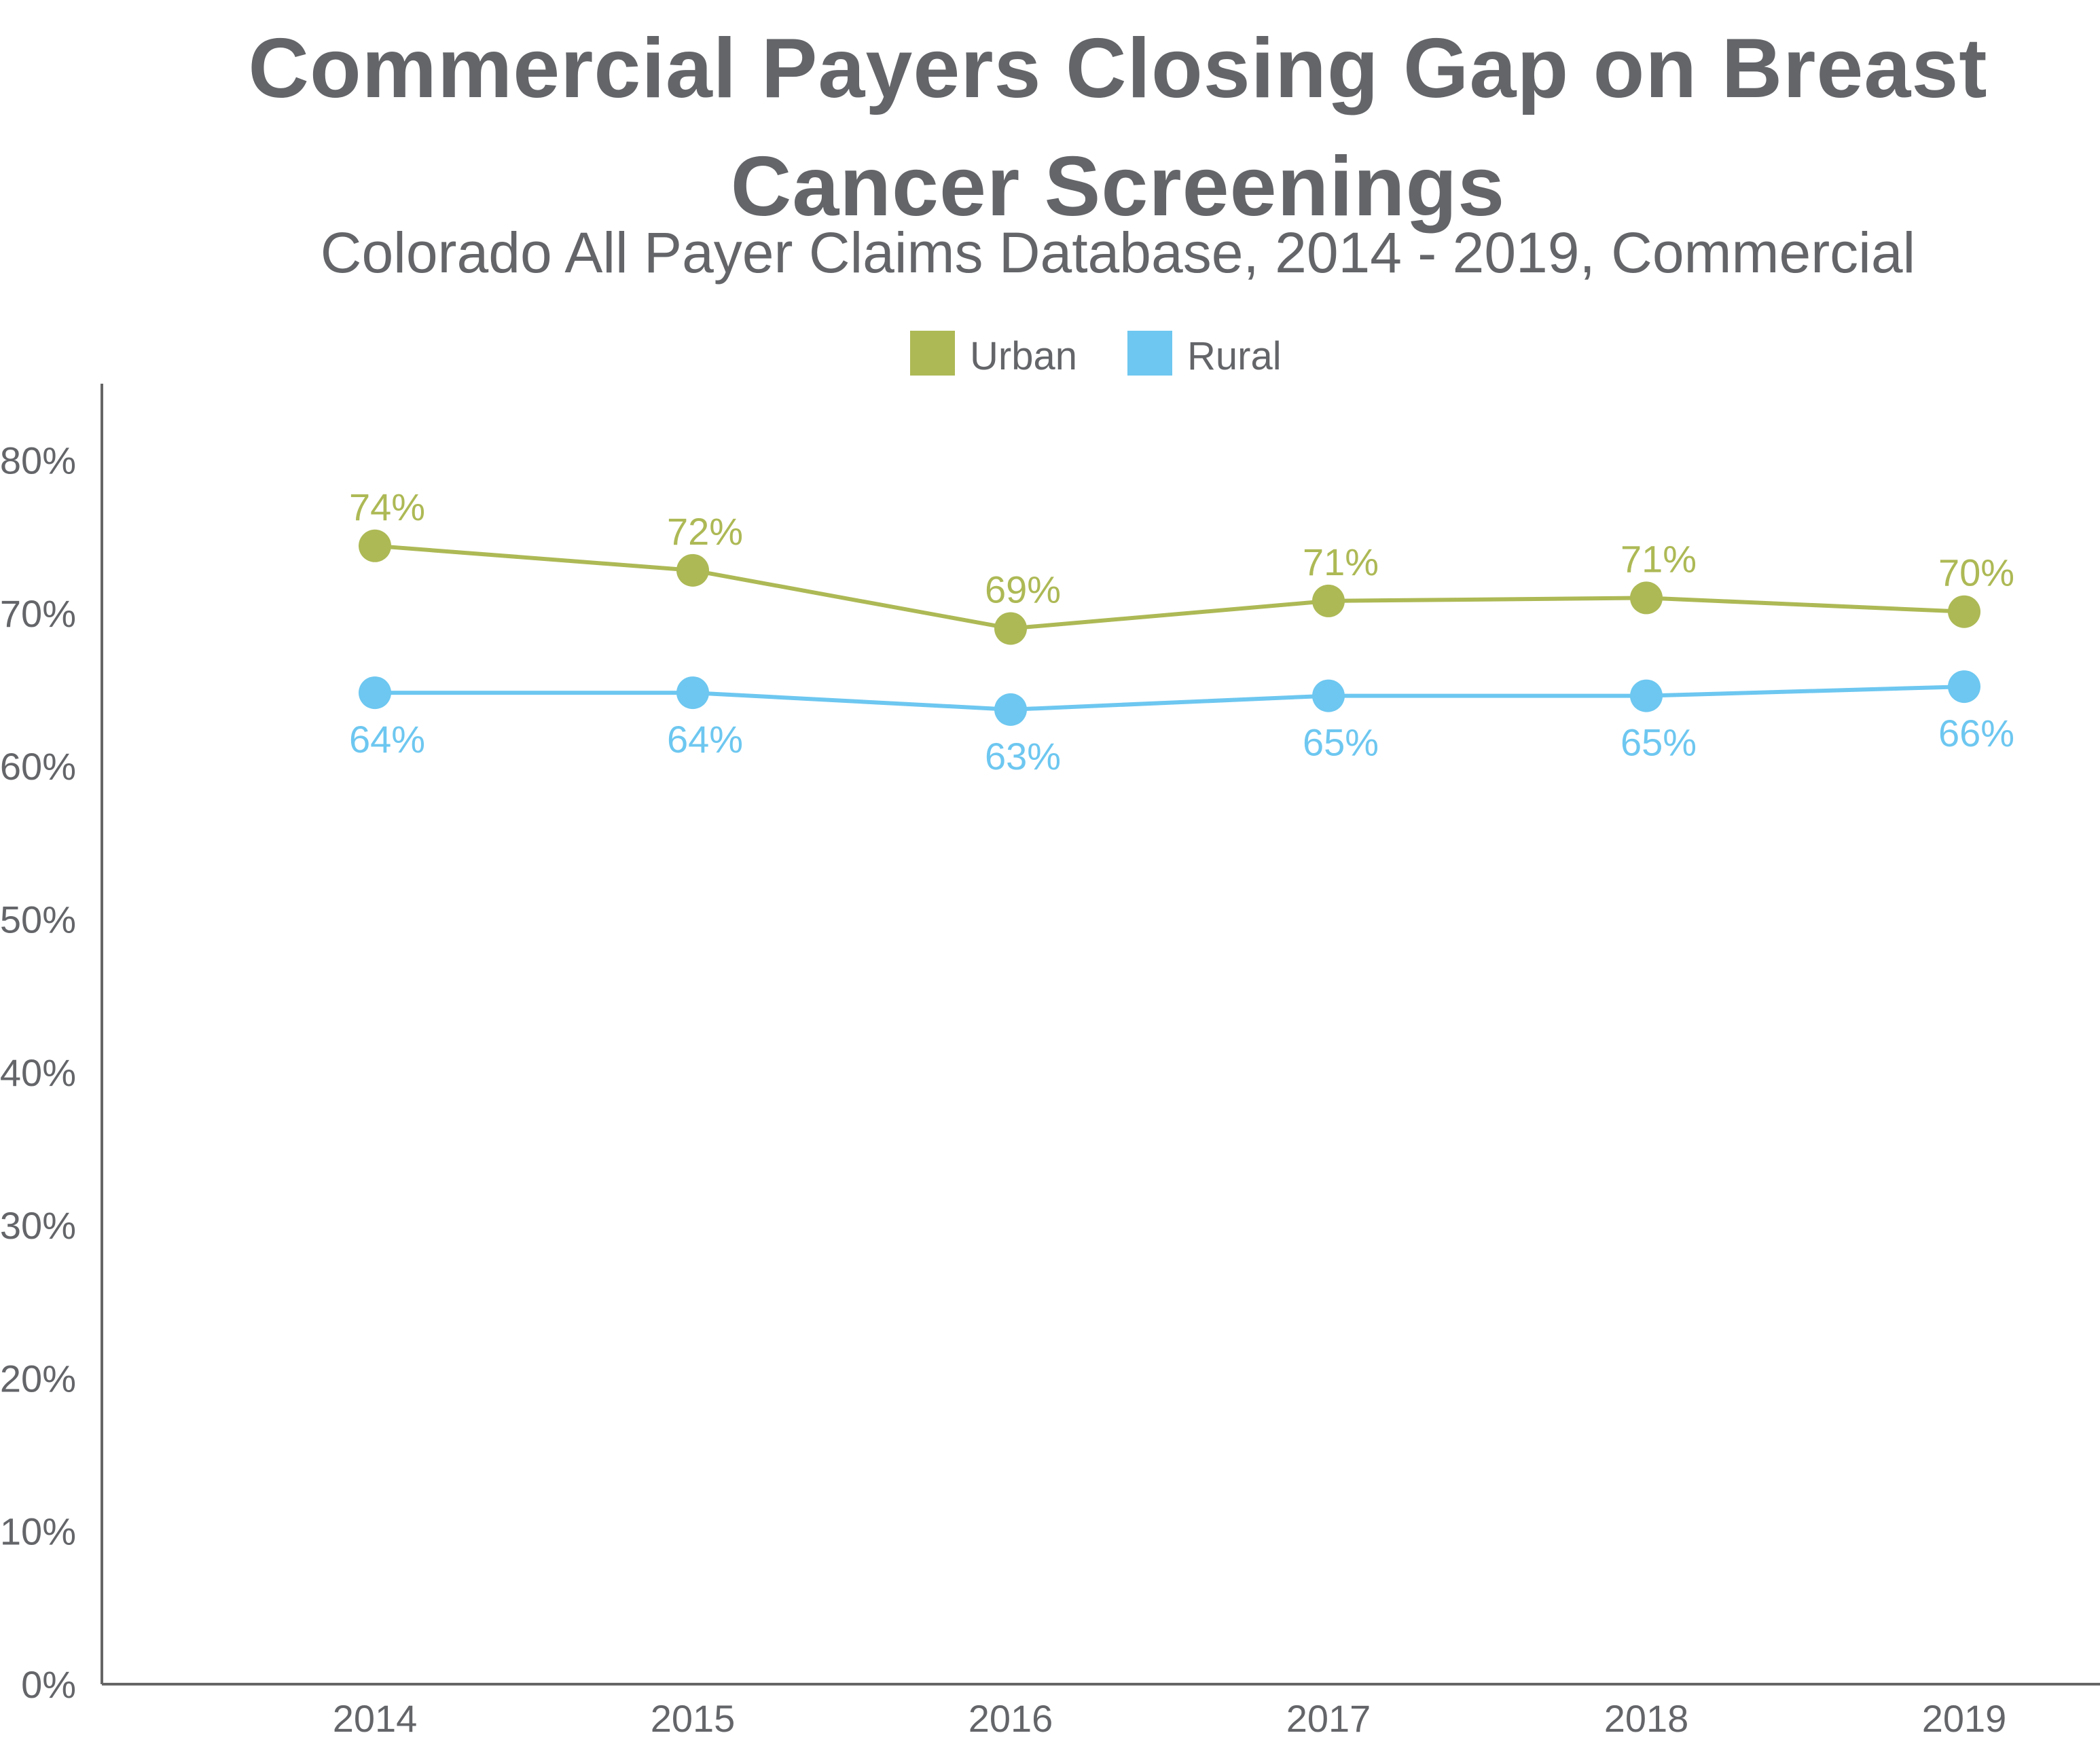 Image resolution: width=2100 pixels, height=1748 pixels. I want to click on data-label-urban-2019: 70%, so click(1976, 572).